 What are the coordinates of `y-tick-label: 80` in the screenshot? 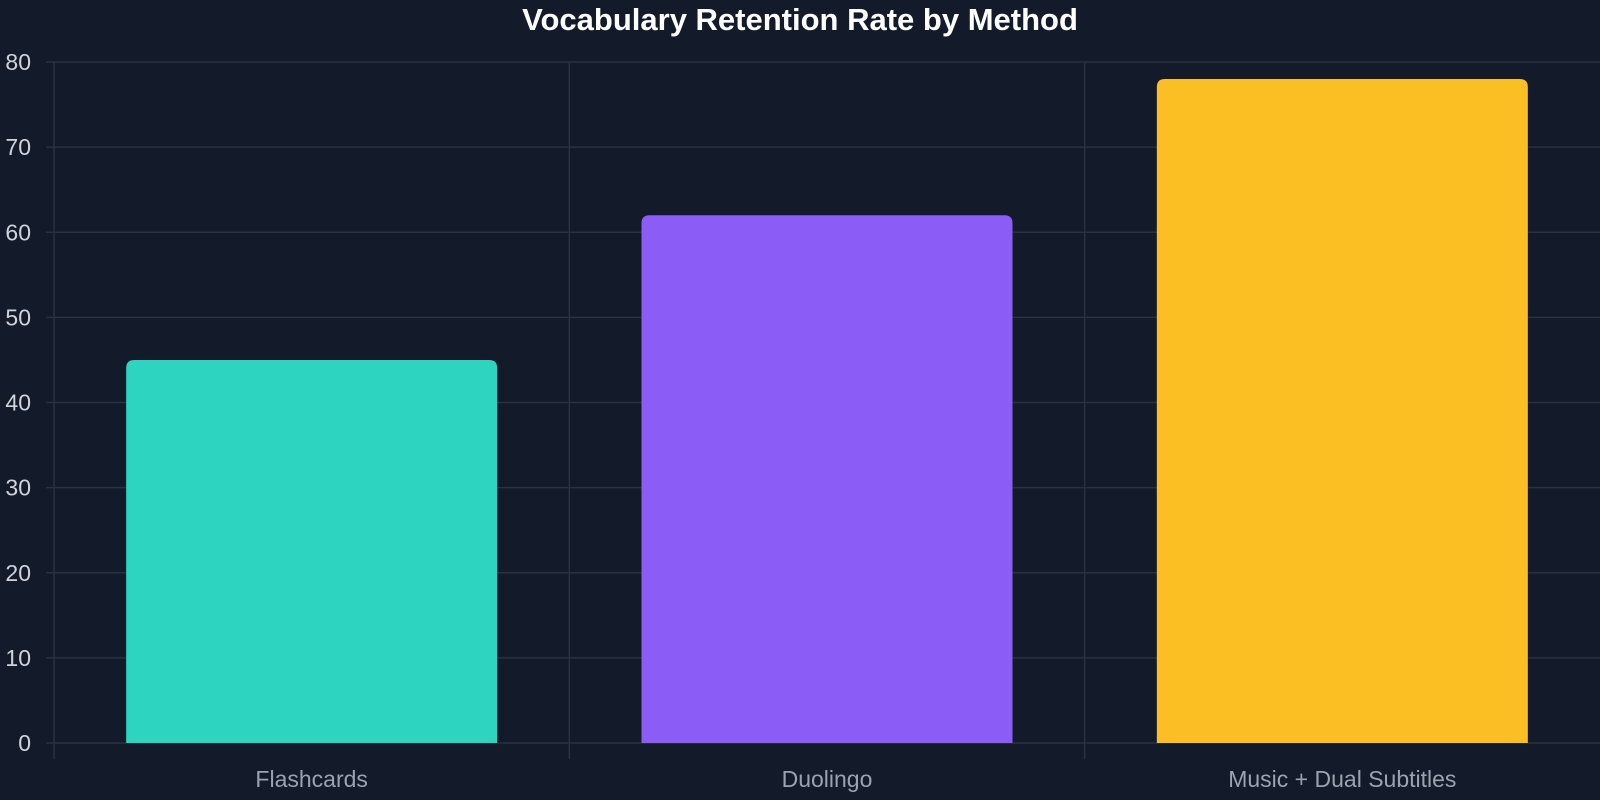 It's located at (18, 62).